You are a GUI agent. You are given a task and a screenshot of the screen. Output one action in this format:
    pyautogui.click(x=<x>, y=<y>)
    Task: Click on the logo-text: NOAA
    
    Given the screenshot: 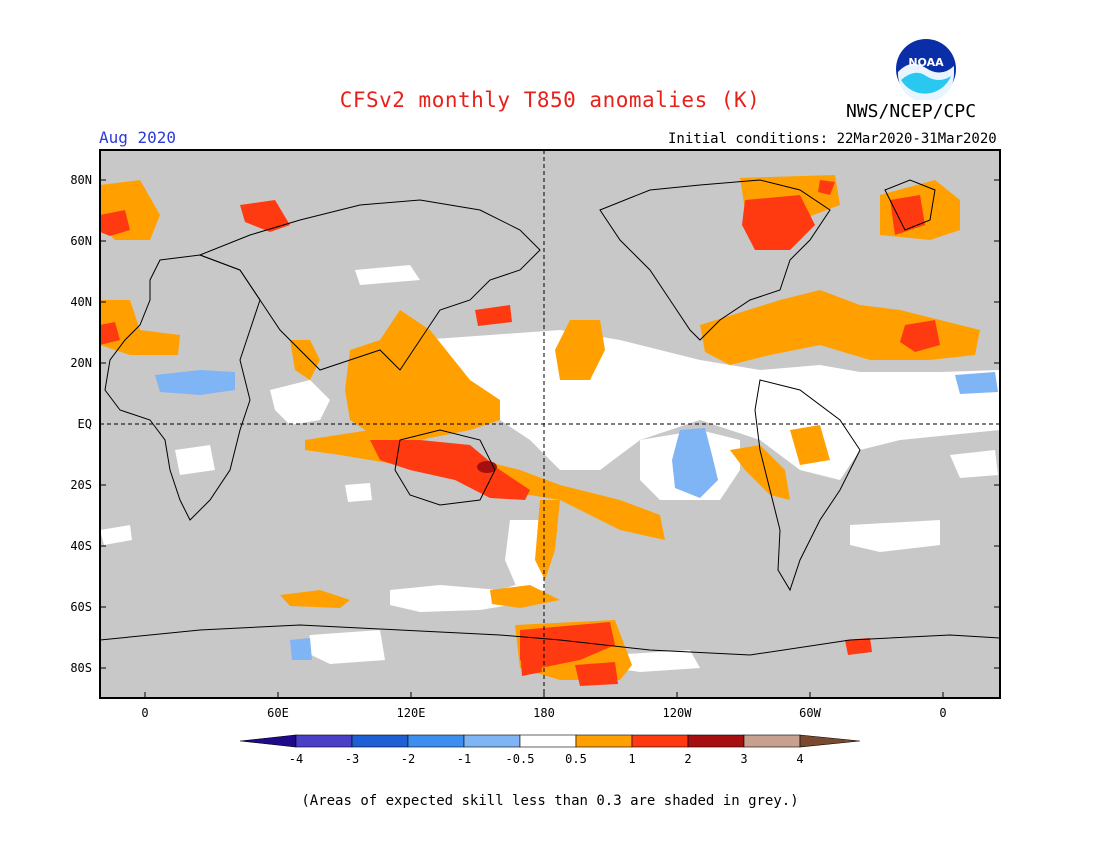 What is the action you would take?
    pyautogui.click(x=926, y=62)
    